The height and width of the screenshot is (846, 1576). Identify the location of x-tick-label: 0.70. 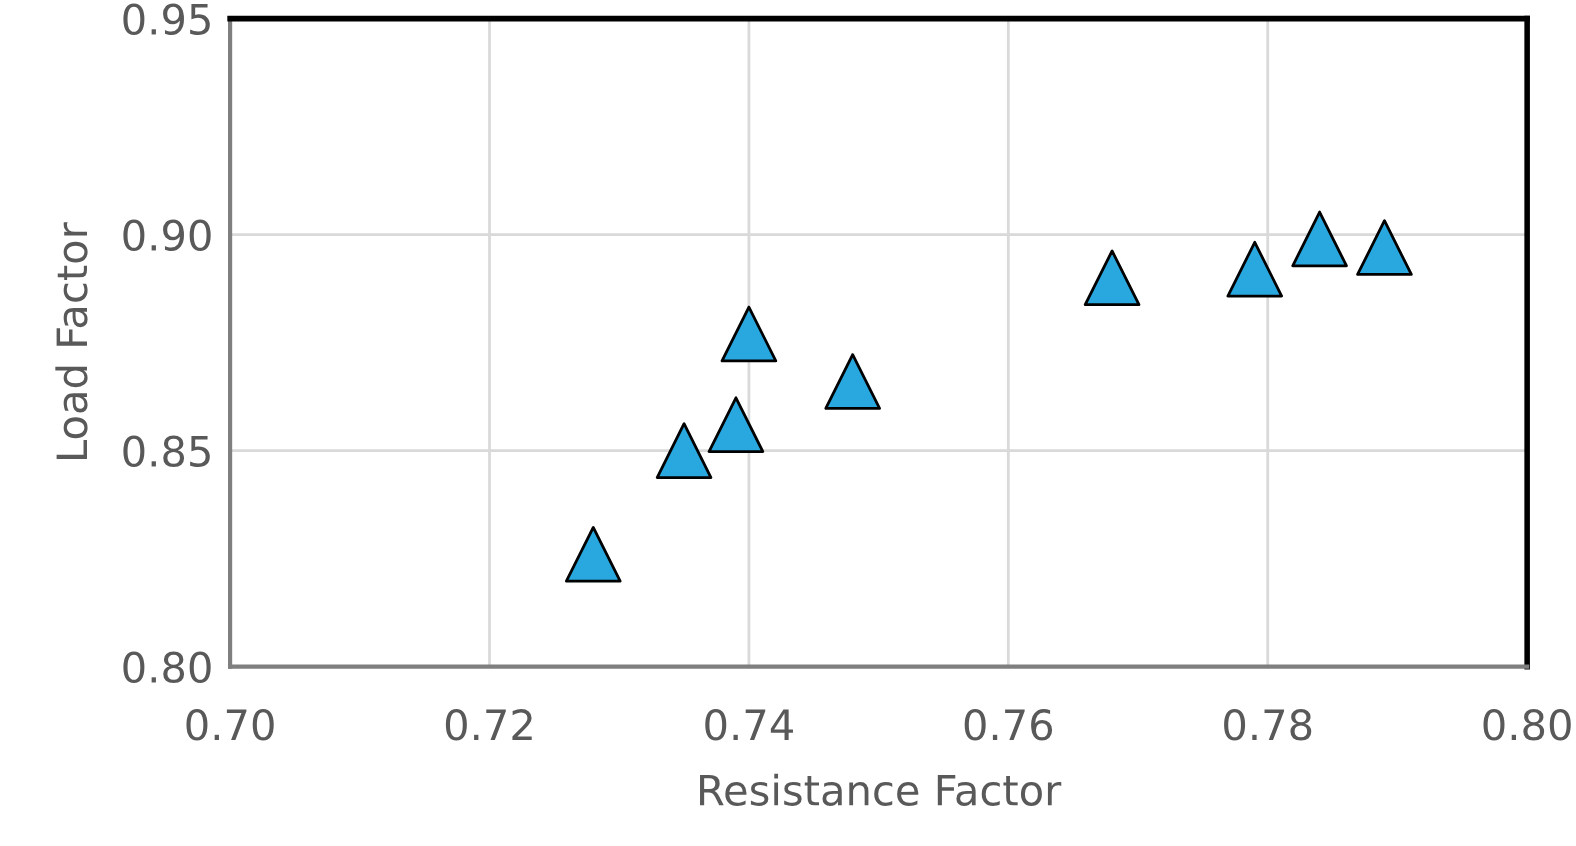
(230, 725).